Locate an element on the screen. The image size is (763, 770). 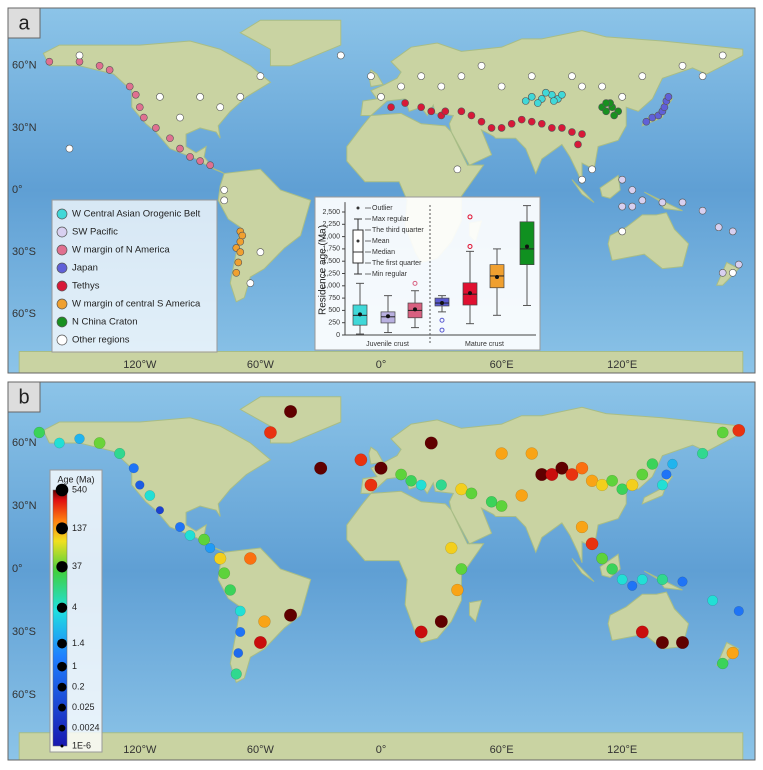
lat-label: 60°S is located at coordinates (24, 314).